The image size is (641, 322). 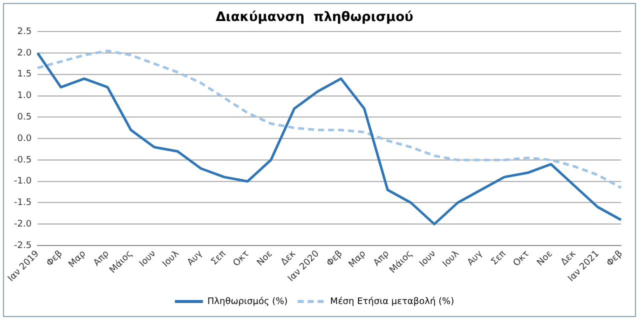 I want to click on y-tick-label: 0.5, so click(x=24, y=117).